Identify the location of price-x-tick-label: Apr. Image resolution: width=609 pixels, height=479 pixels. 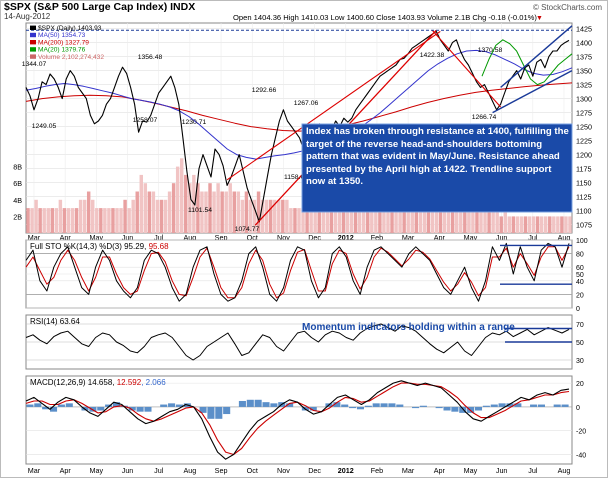
(440, 237).